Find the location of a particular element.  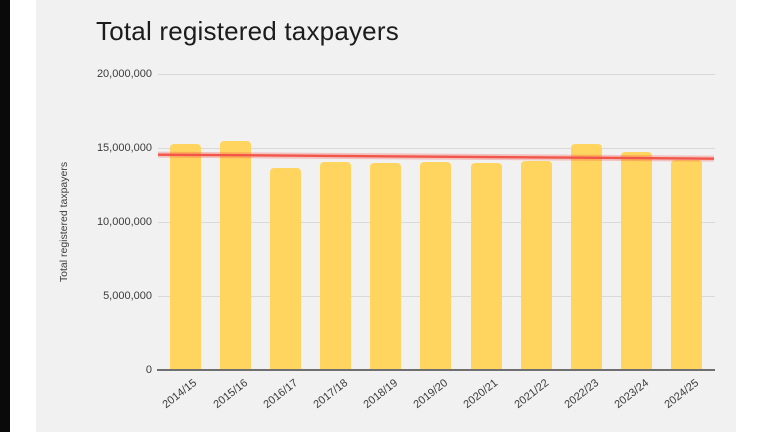

y-tick-label: 20,000,000 is located at coordinates (124, 74).